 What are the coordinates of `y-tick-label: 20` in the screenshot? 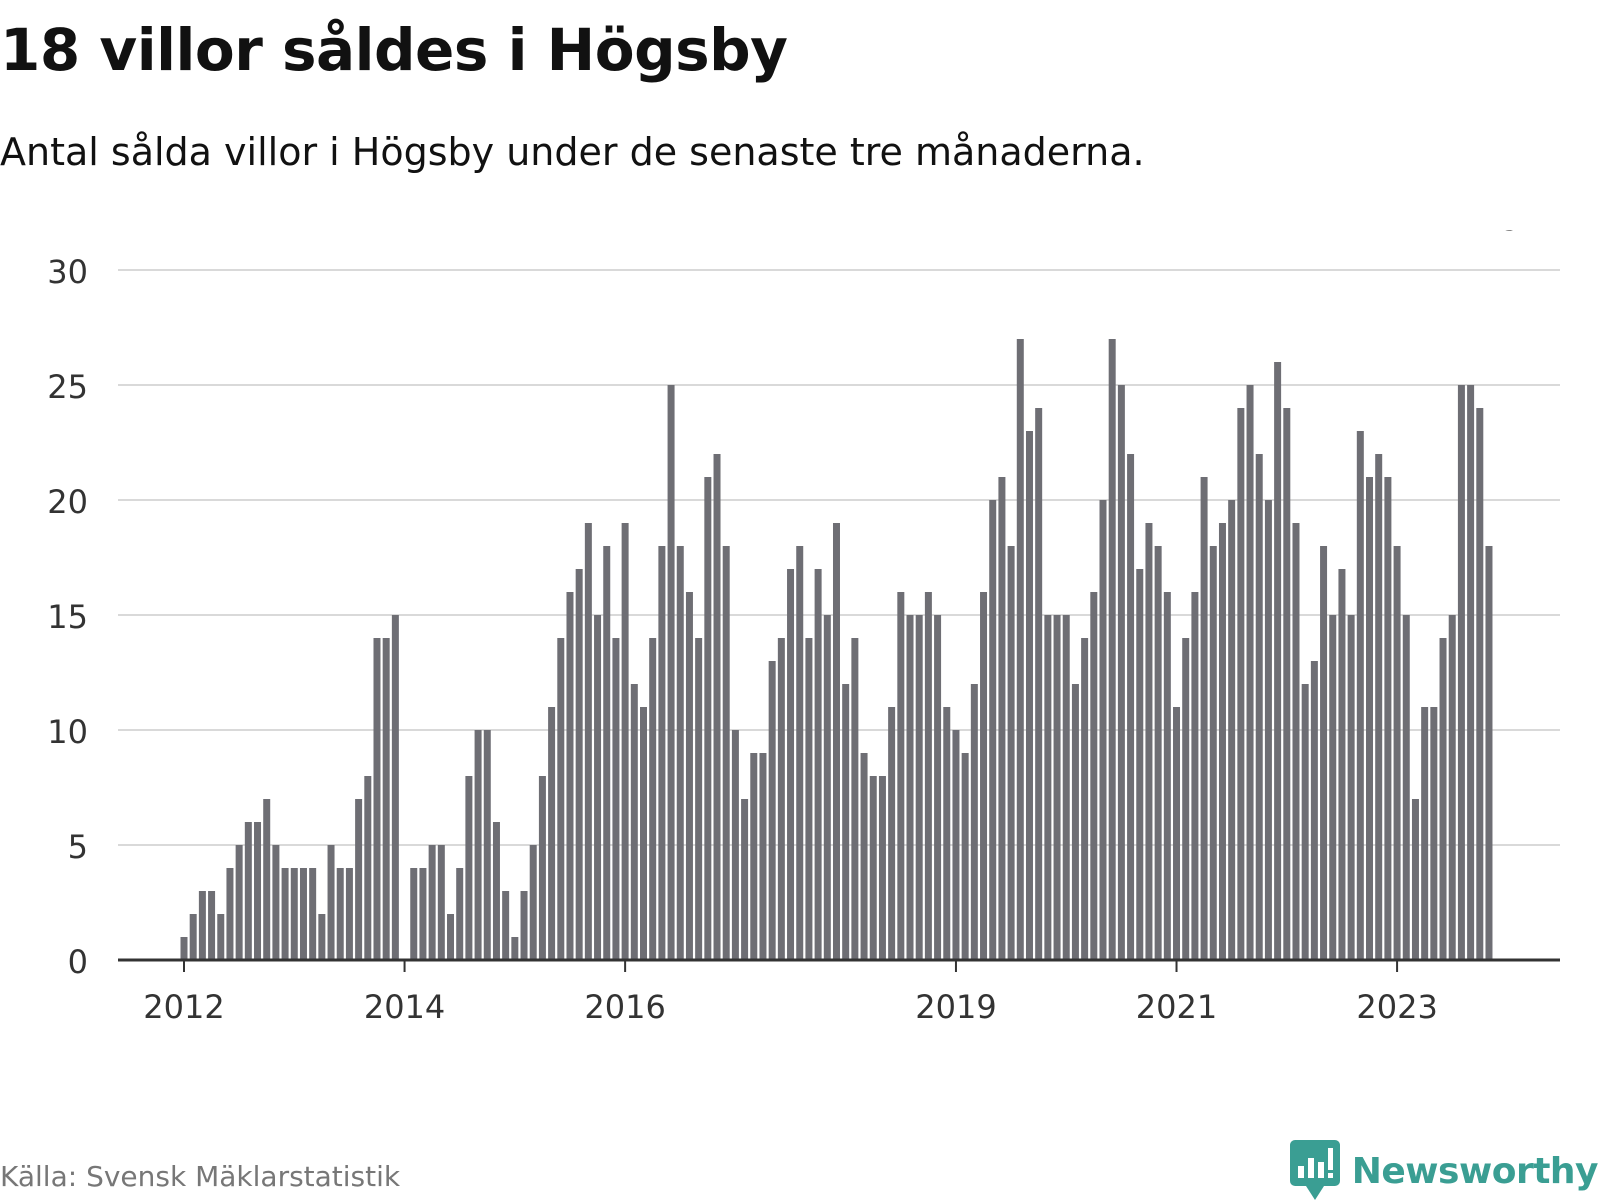 It's located at (67, 502).